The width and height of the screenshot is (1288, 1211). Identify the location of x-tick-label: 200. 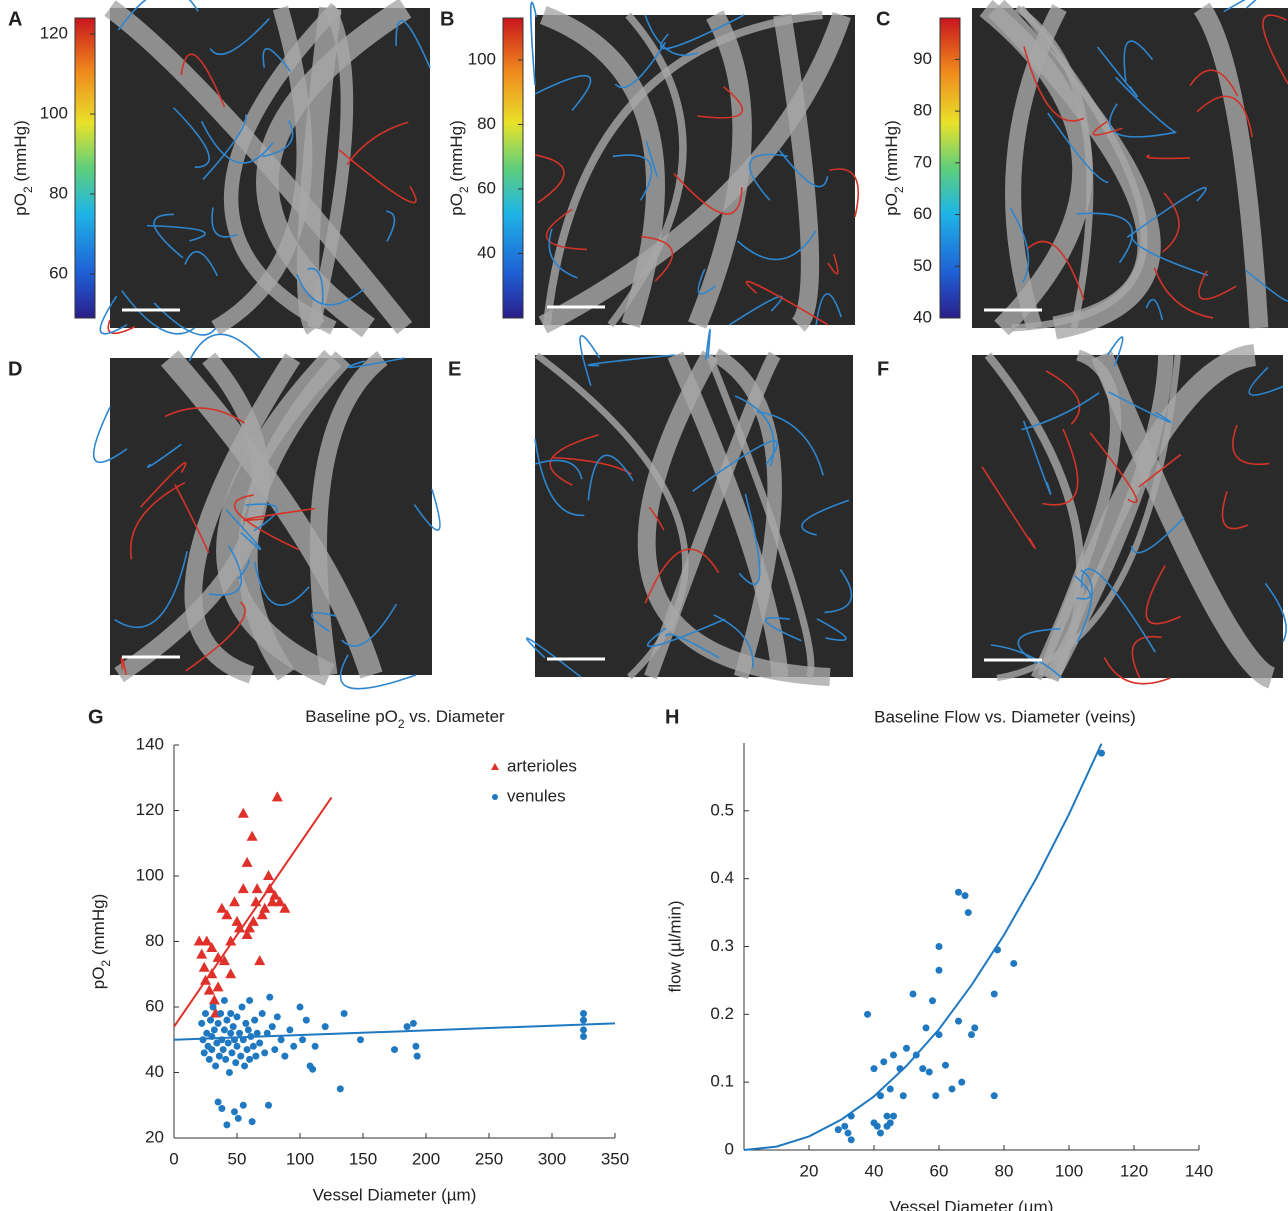
(426, 1158).